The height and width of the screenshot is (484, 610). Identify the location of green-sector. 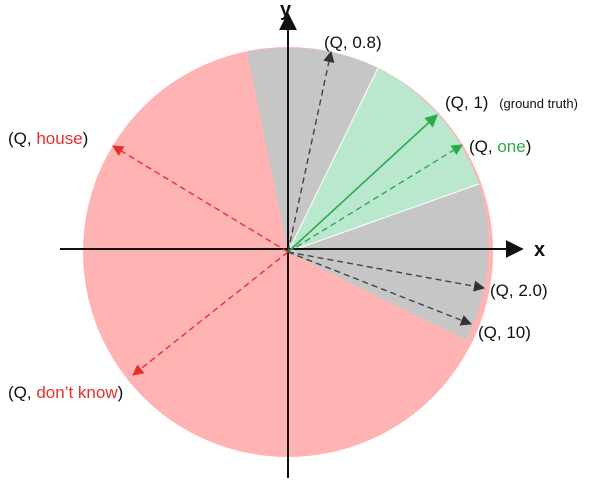
(383, 160).